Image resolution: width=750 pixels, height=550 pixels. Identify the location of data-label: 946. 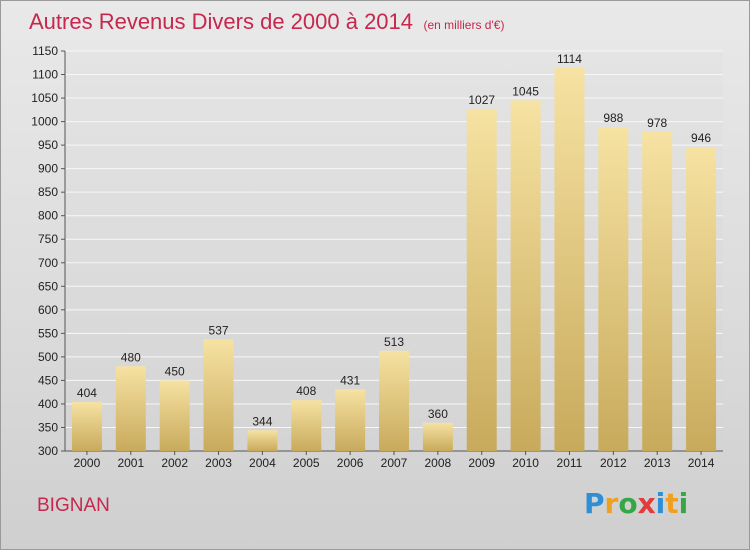
(701, 138).